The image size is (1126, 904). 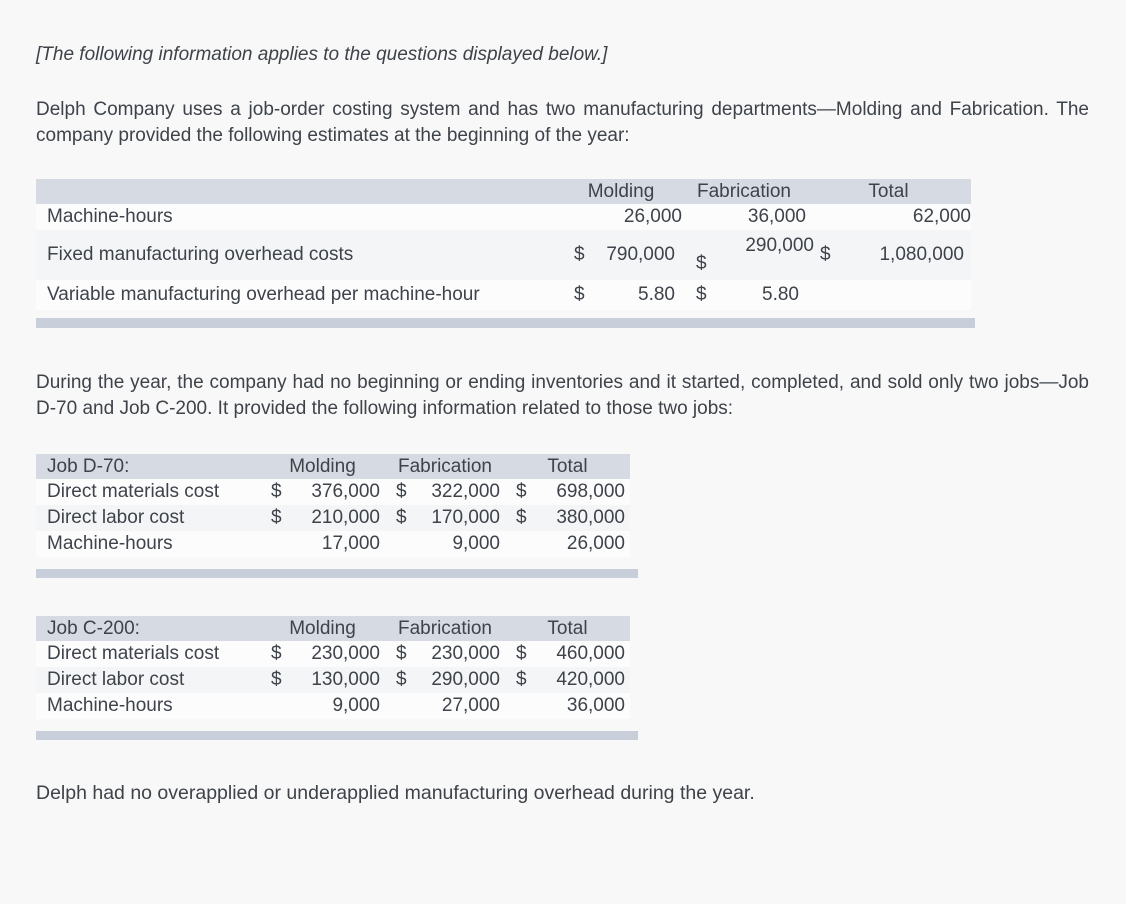 I want to click on cell-value: 790,000, so click(x=640, y=254).